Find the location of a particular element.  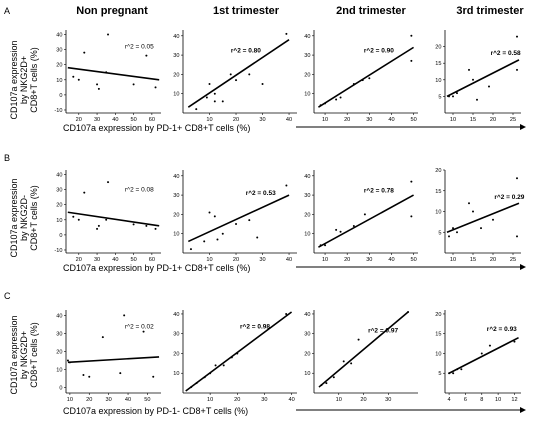

panel-a-non-pregnant-x-tick-label-0: 20 is located at coordinates (79, 120).